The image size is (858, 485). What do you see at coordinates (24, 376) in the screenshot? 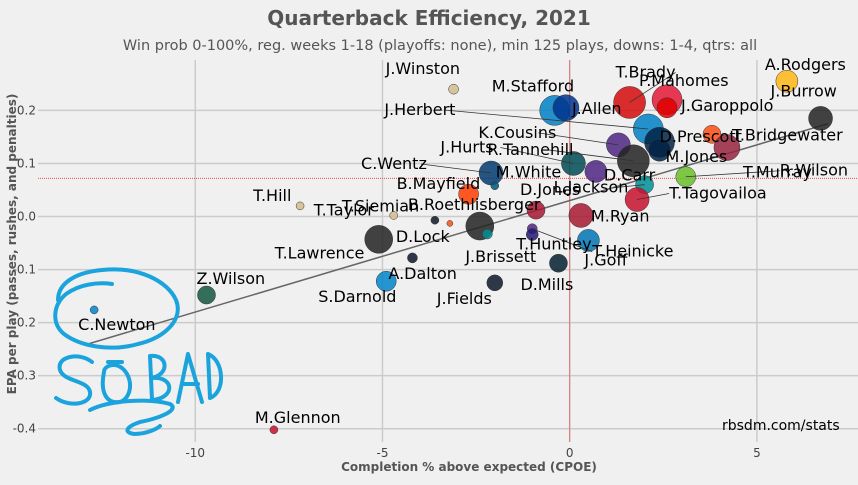
I see `y-tick-label: -0.3` at bounding box center [24, 376].